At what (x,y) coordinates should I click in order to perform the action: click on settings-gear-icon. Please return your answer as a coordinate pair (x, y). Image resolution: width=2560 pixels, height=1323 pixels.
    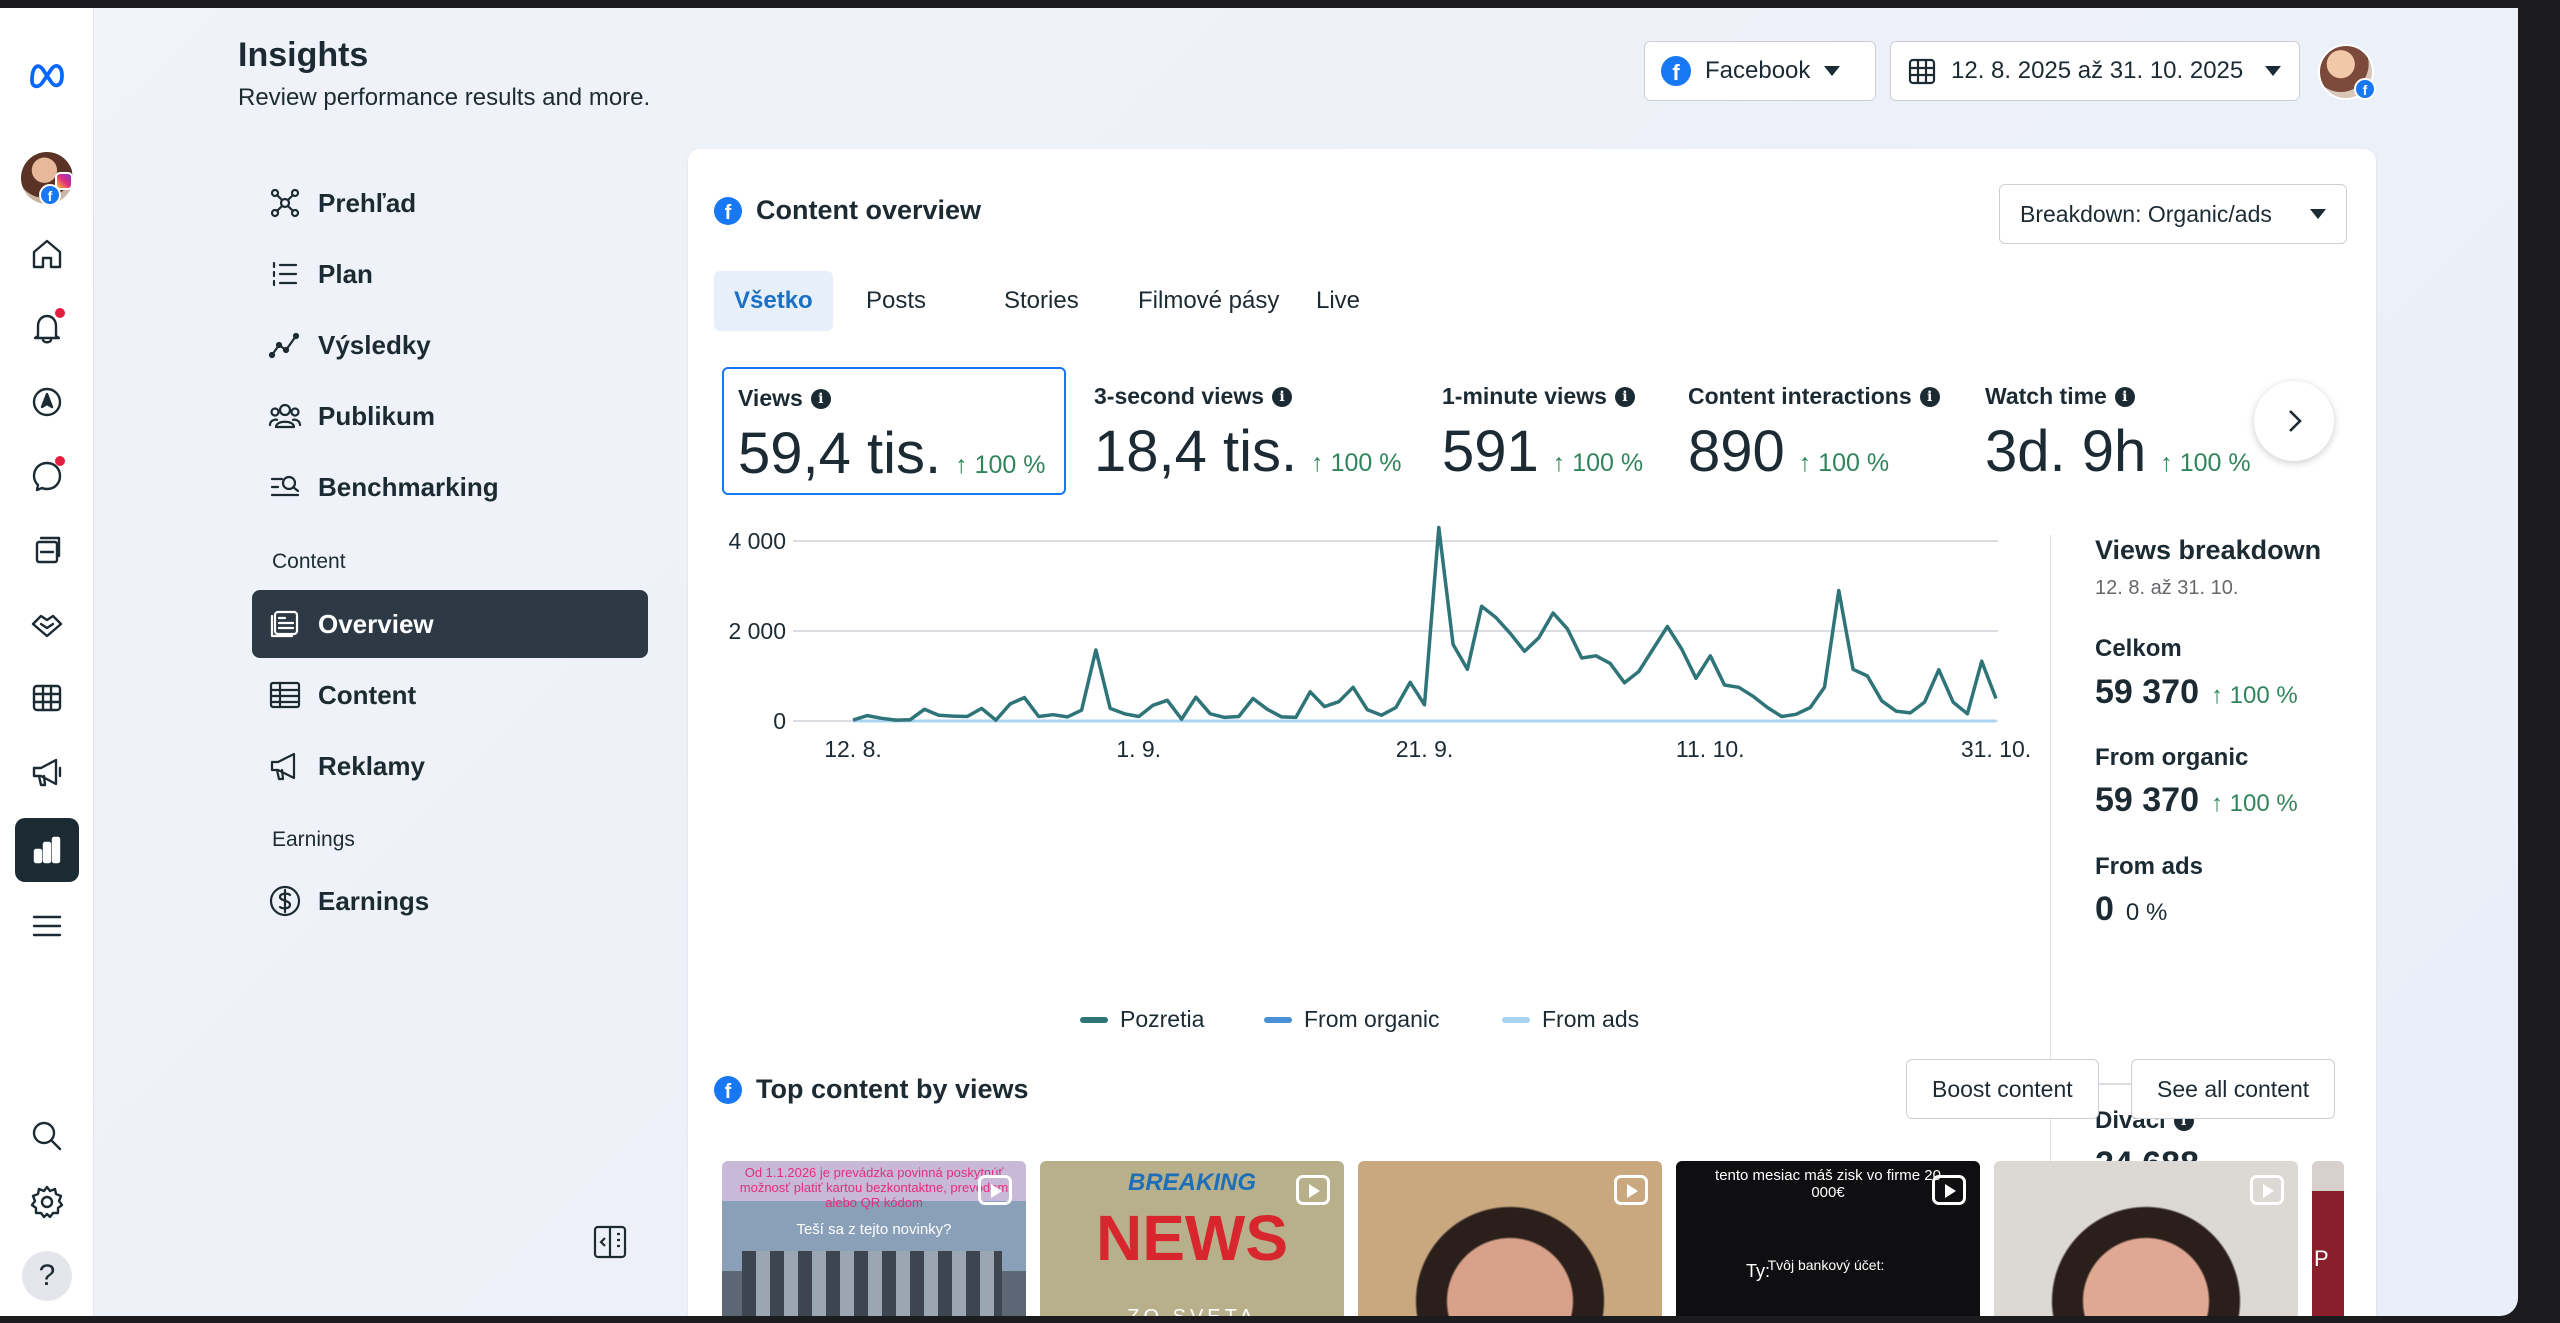
    Looking at the image, I should click on (47, 1202).